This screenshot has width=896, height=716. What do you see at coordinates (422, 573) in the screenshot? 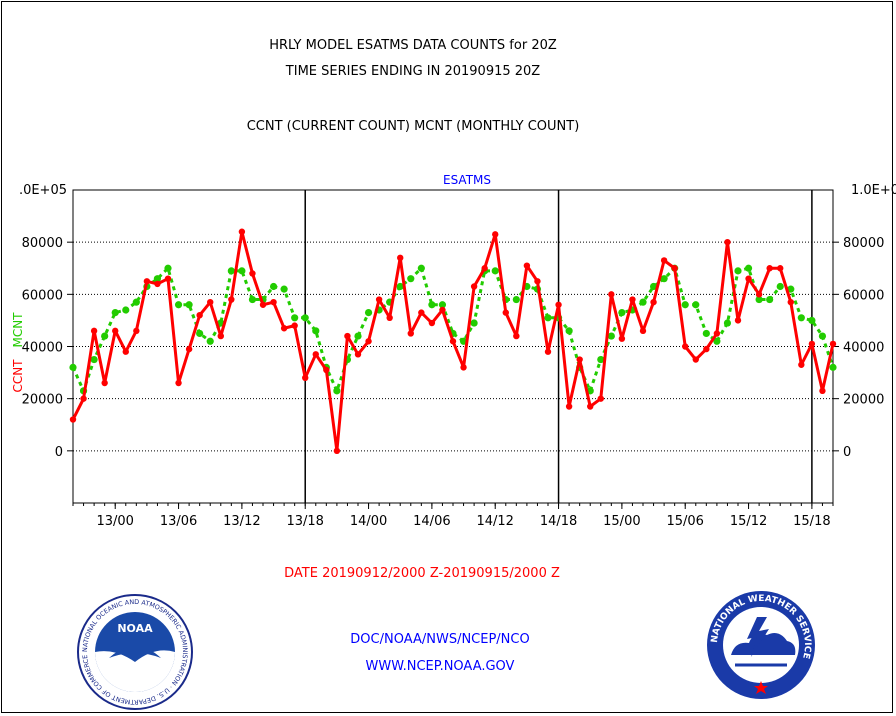
I see `x-axis-date-label: DATE 20190912/2000 Z-20190915/2000 Z` at bounding box center [422, 573].